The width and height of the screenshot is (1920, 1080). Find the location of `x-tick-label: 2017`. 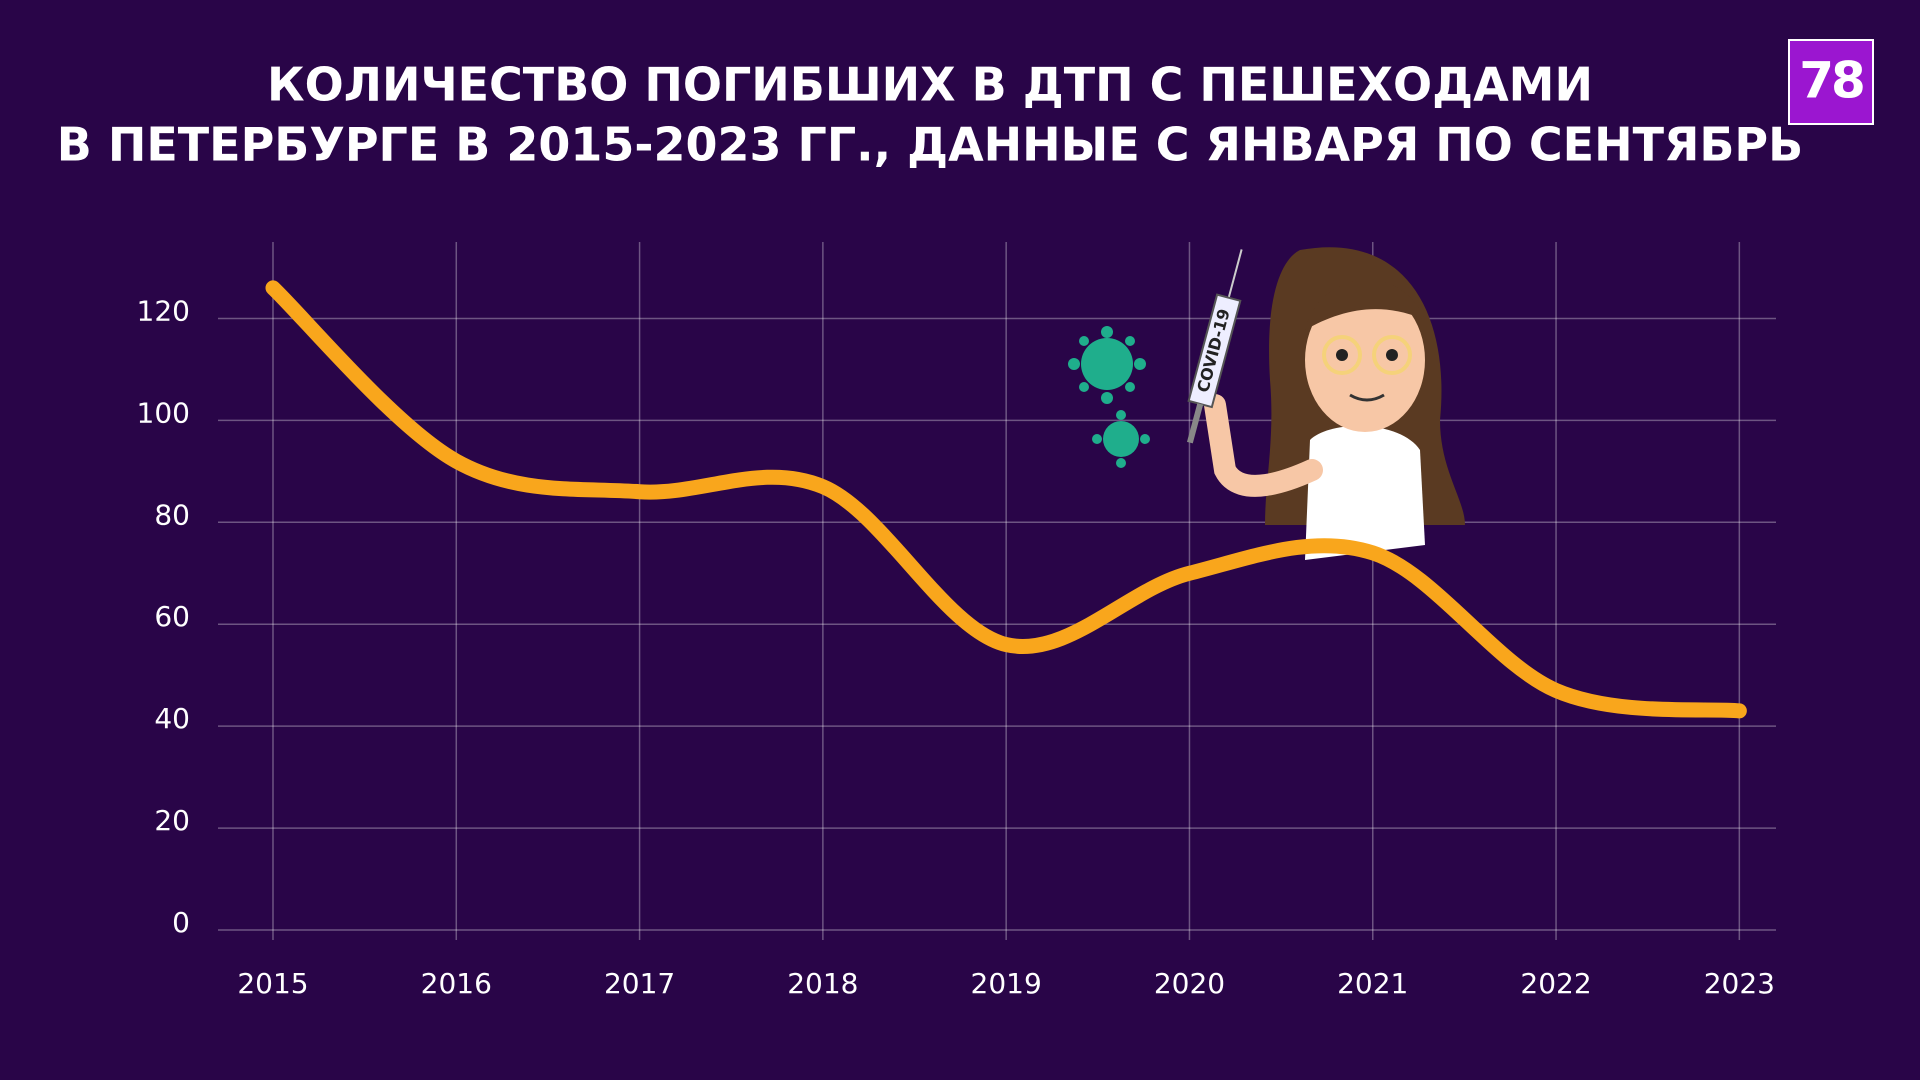

x-tick-label: 2017 is located at coordinates (639, 983).